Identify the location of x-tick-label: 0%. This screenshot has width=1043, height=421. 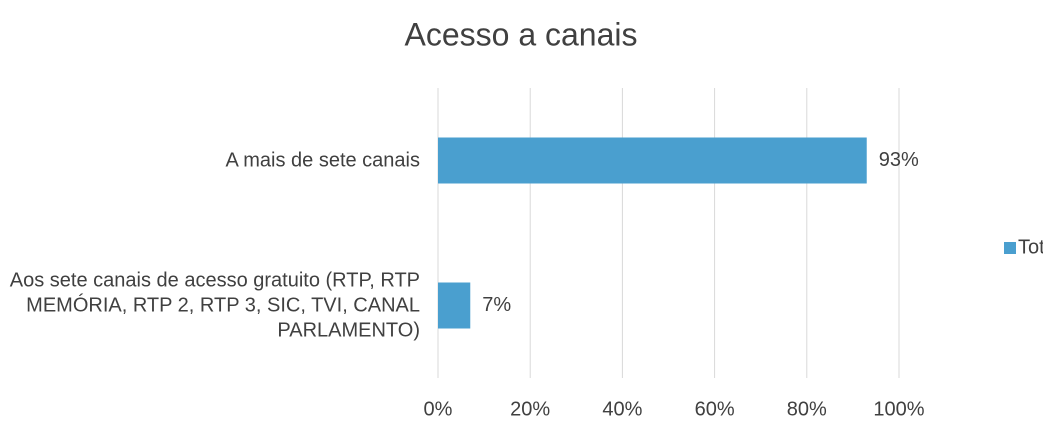
(438, 409).